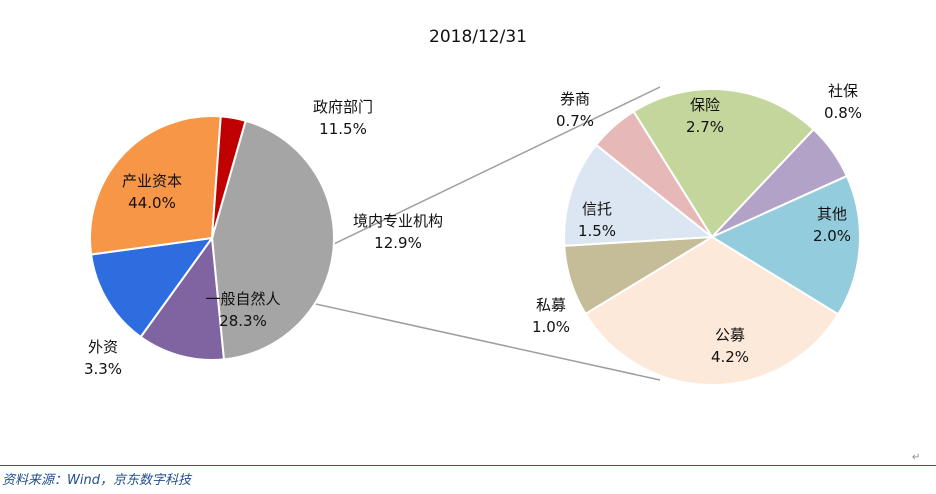  Describe the element at coordinates (152, 181) in the screenshot. I see `main-slice-label-1: 产业资本` at that location.